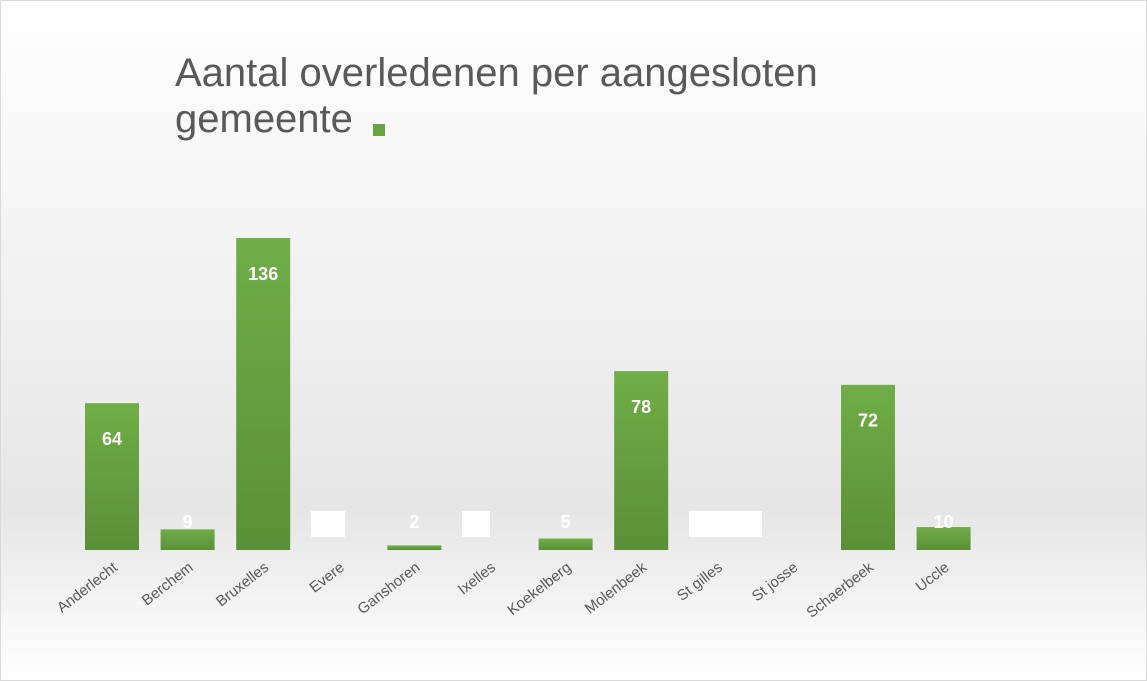  What do you see at coordinates (188, 522) in the screenshot?
I see `data-label: 9` at bounding box center [188, 522].